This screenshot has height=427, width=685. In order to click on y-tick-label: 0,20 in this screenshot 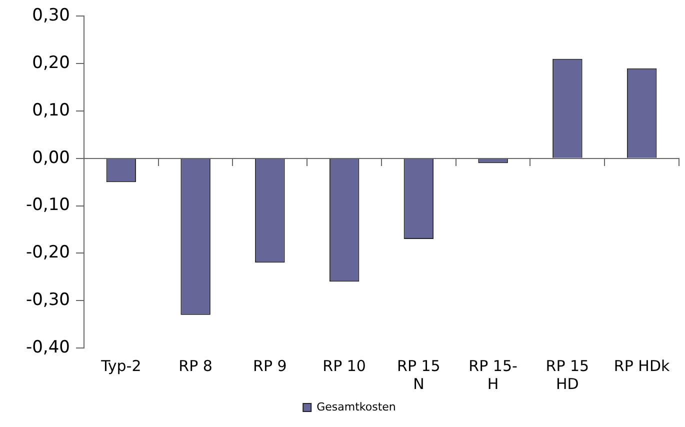, I will do `click(51, 63)`.